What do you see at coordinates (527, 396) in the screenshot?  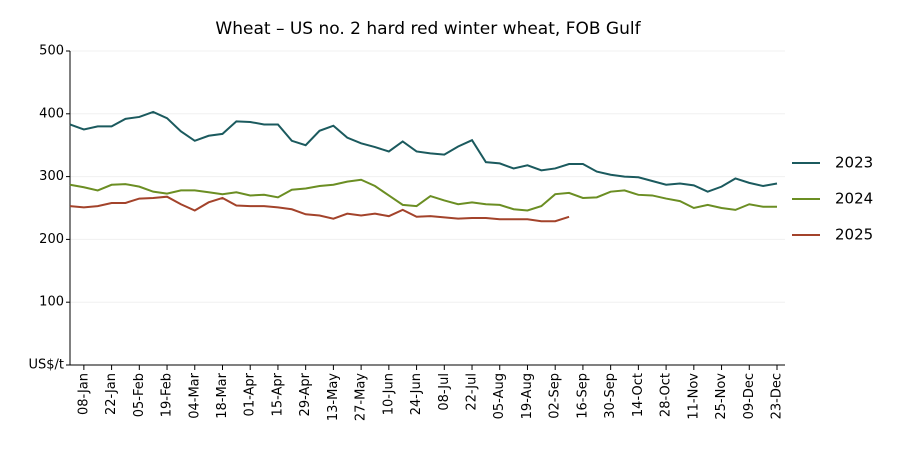 I see `x-tick-label: 19-Aug` at bounding box center [527, 396].